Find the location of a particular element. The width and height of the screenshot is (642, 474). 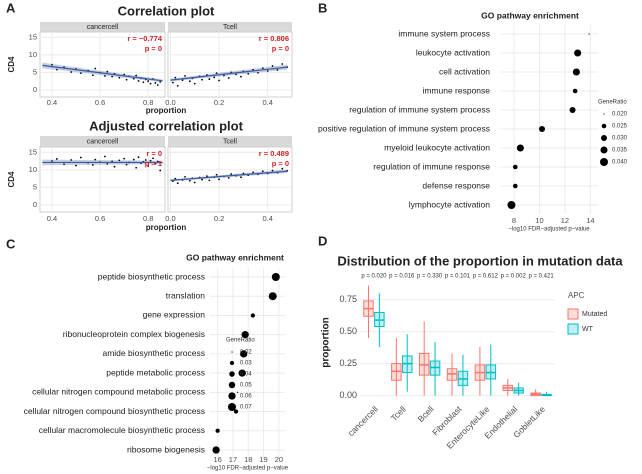

x-tick-label: 20 is located at coordinates (279, 459).